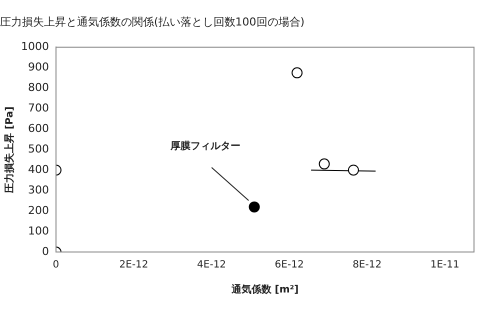  I want to click on x-tick-label: 1E-11, so click(445, 265).